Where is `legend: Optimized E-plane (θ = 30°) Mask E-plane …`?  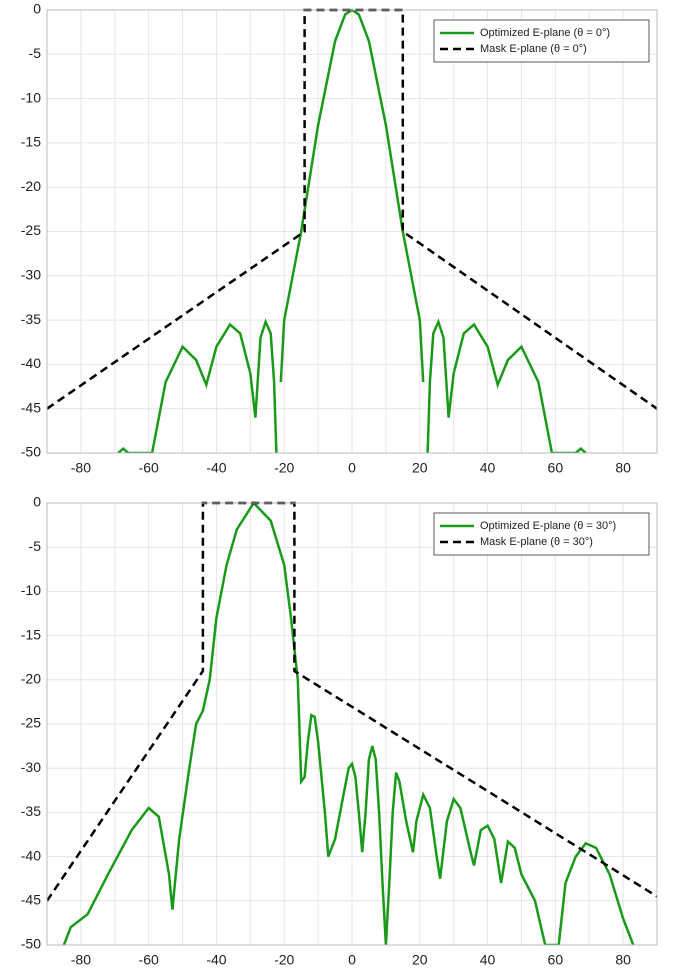
legend: Optimized E-plane (θ = 30°) Mask E-plane … is located at coordinates (541, 534).